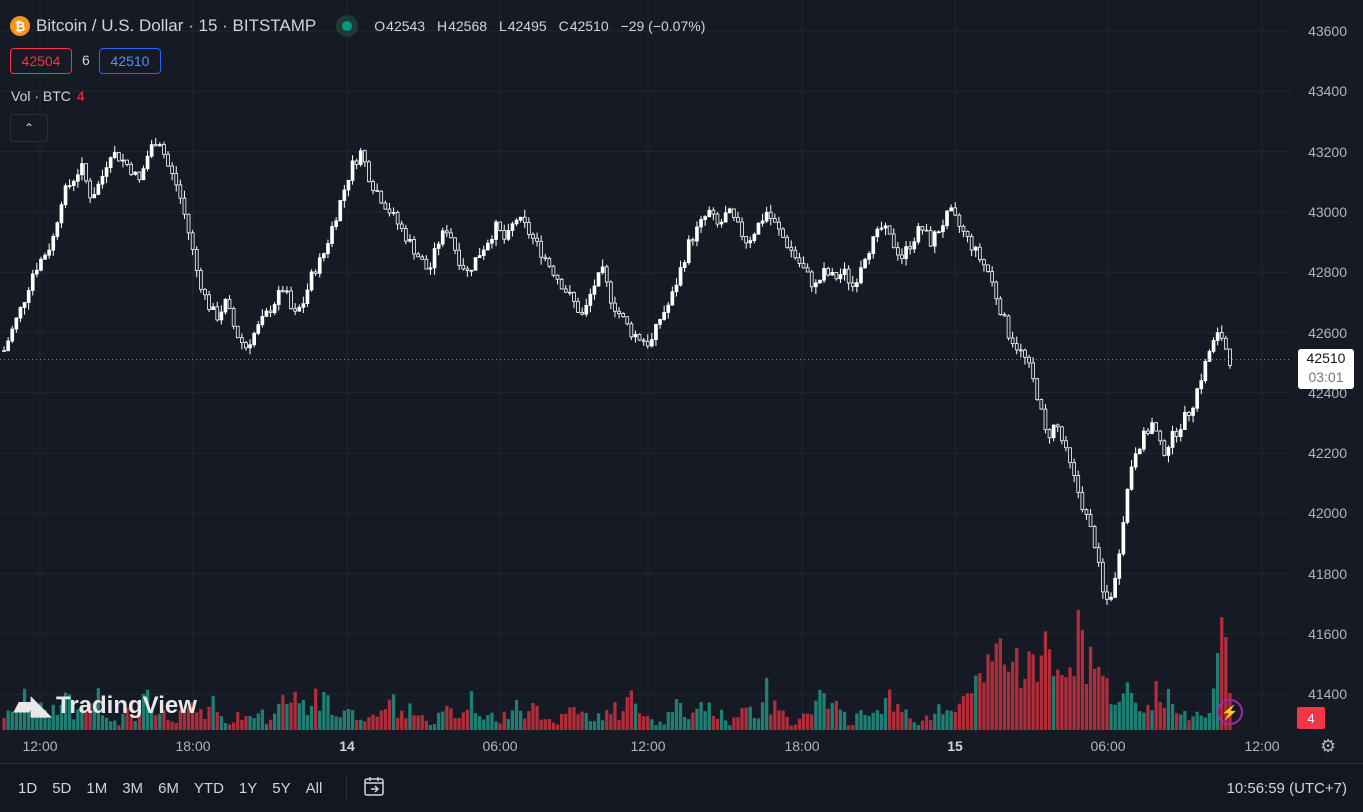  I want to click on range-button-1d: 1D, so click(28, 788).